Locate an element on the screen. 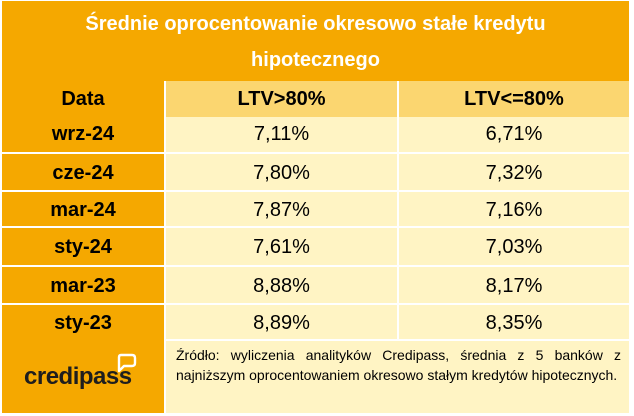 The width and height of the screenshot is (634, 416). row-ltv-above-80: 7,61% is located at coordinates (280, 247).